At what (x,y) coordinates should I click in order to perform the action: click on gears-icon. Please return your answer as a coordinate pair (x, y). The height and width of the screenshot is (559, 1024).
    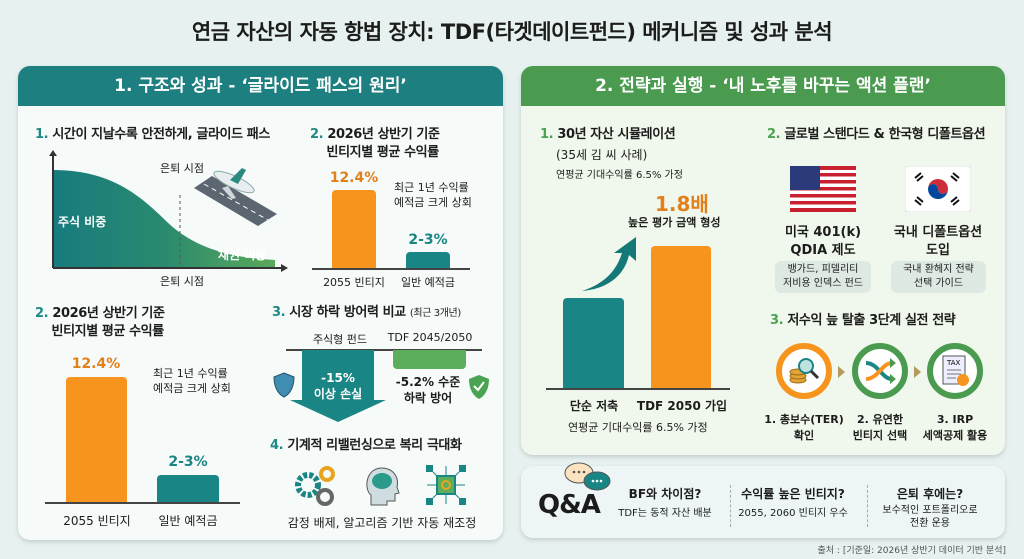
    Looking at the image, I should click on (315, 486).